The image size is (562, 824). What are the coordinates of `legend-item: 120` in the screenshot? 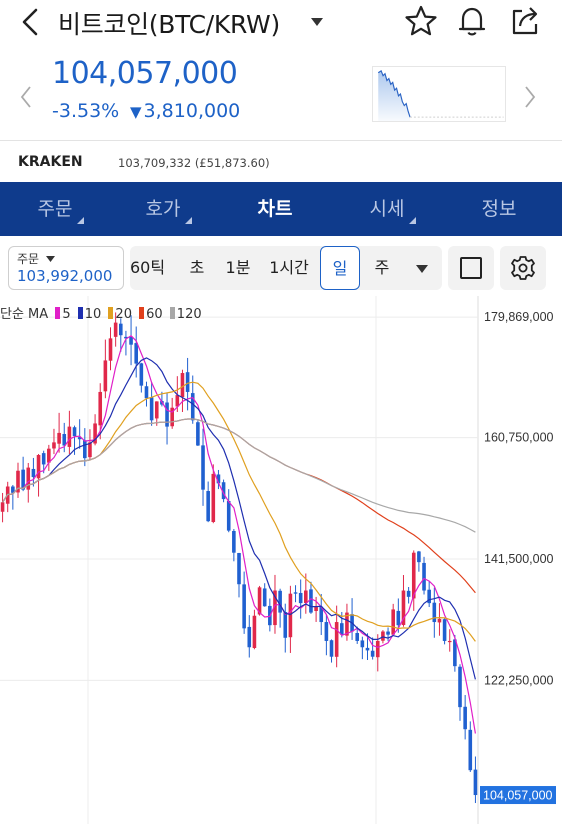 It's located at (189, 314).